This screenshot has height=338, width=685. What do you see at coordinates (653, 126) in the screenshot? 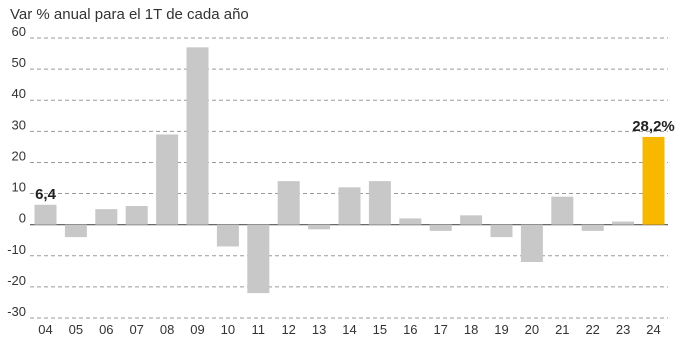
I see `data-label-24: 28,2%` at bounding box center [653, 126].